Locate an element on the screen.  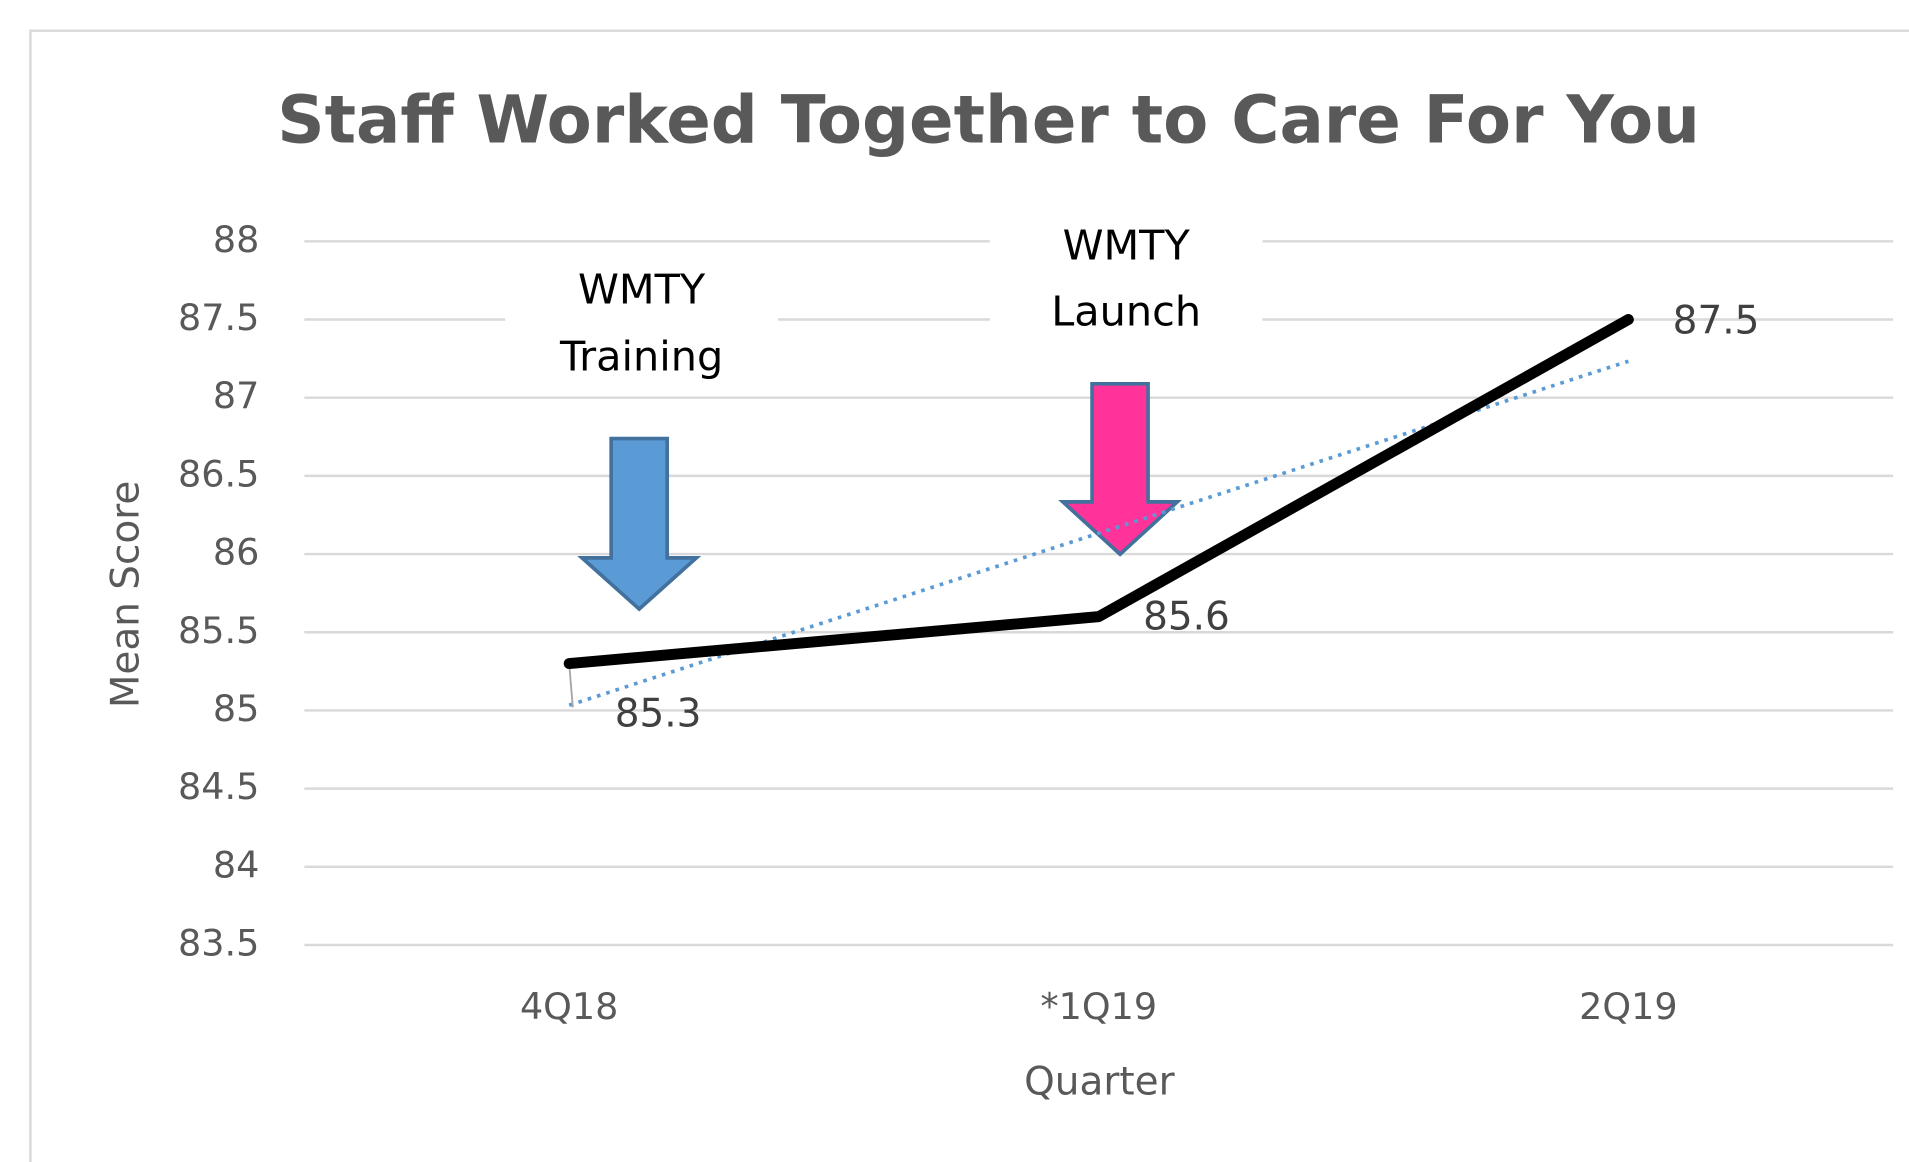
y-tick-label: 83.5 is located at coordinates (218, 943).